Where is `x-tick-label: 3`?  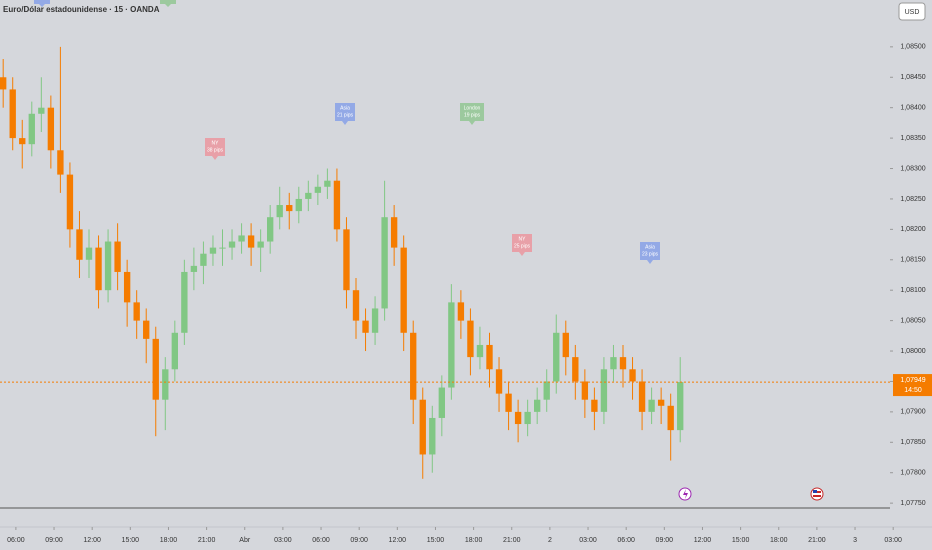
x-tick-label: 3 is located at coordinates (855, 540).